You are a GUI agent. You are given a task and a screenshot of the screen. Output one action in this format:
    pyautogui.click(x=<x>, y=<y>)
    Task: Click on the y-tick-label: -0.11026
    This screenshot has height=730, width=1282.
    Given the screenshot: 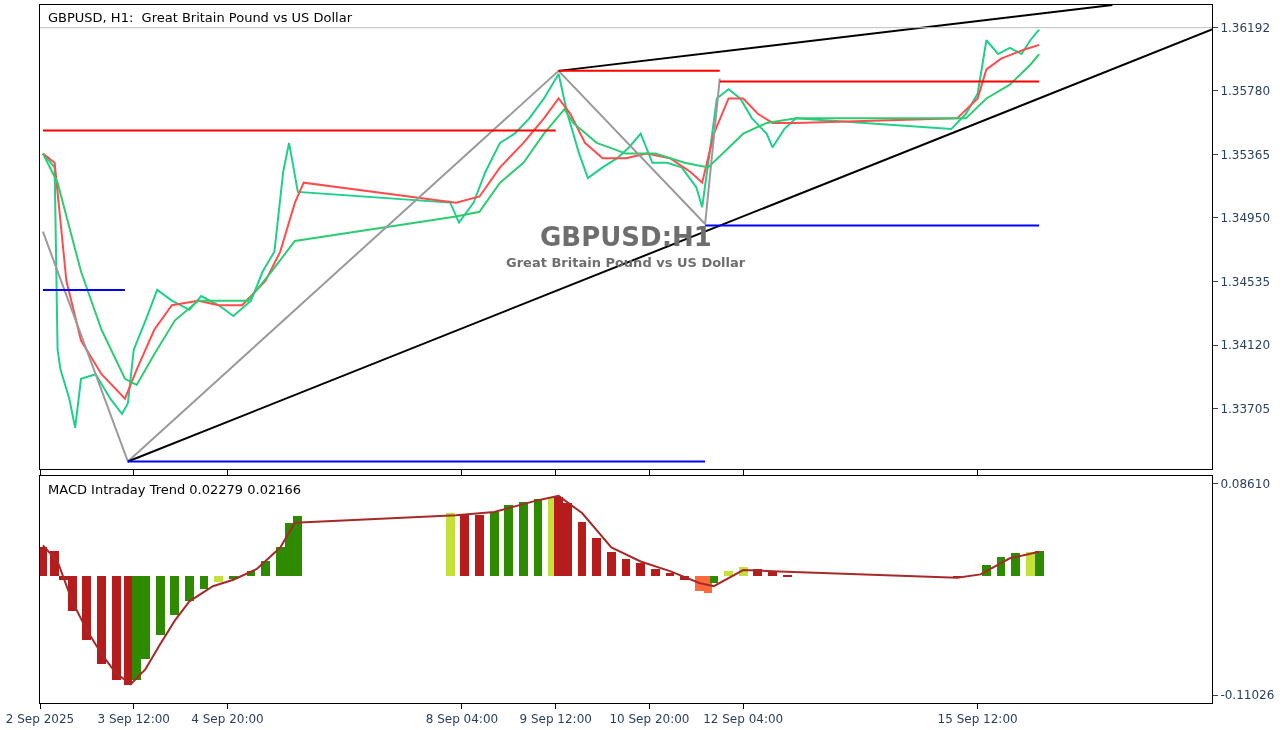 What is the action you would take?
    pyautogui.click(x=1247, y=695)
    